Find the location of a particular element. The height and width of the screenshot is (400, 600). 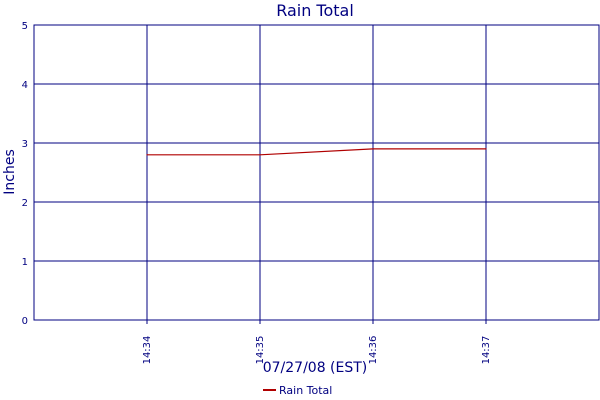

y-tick-label: 5 is located at coordinates (25, 26).